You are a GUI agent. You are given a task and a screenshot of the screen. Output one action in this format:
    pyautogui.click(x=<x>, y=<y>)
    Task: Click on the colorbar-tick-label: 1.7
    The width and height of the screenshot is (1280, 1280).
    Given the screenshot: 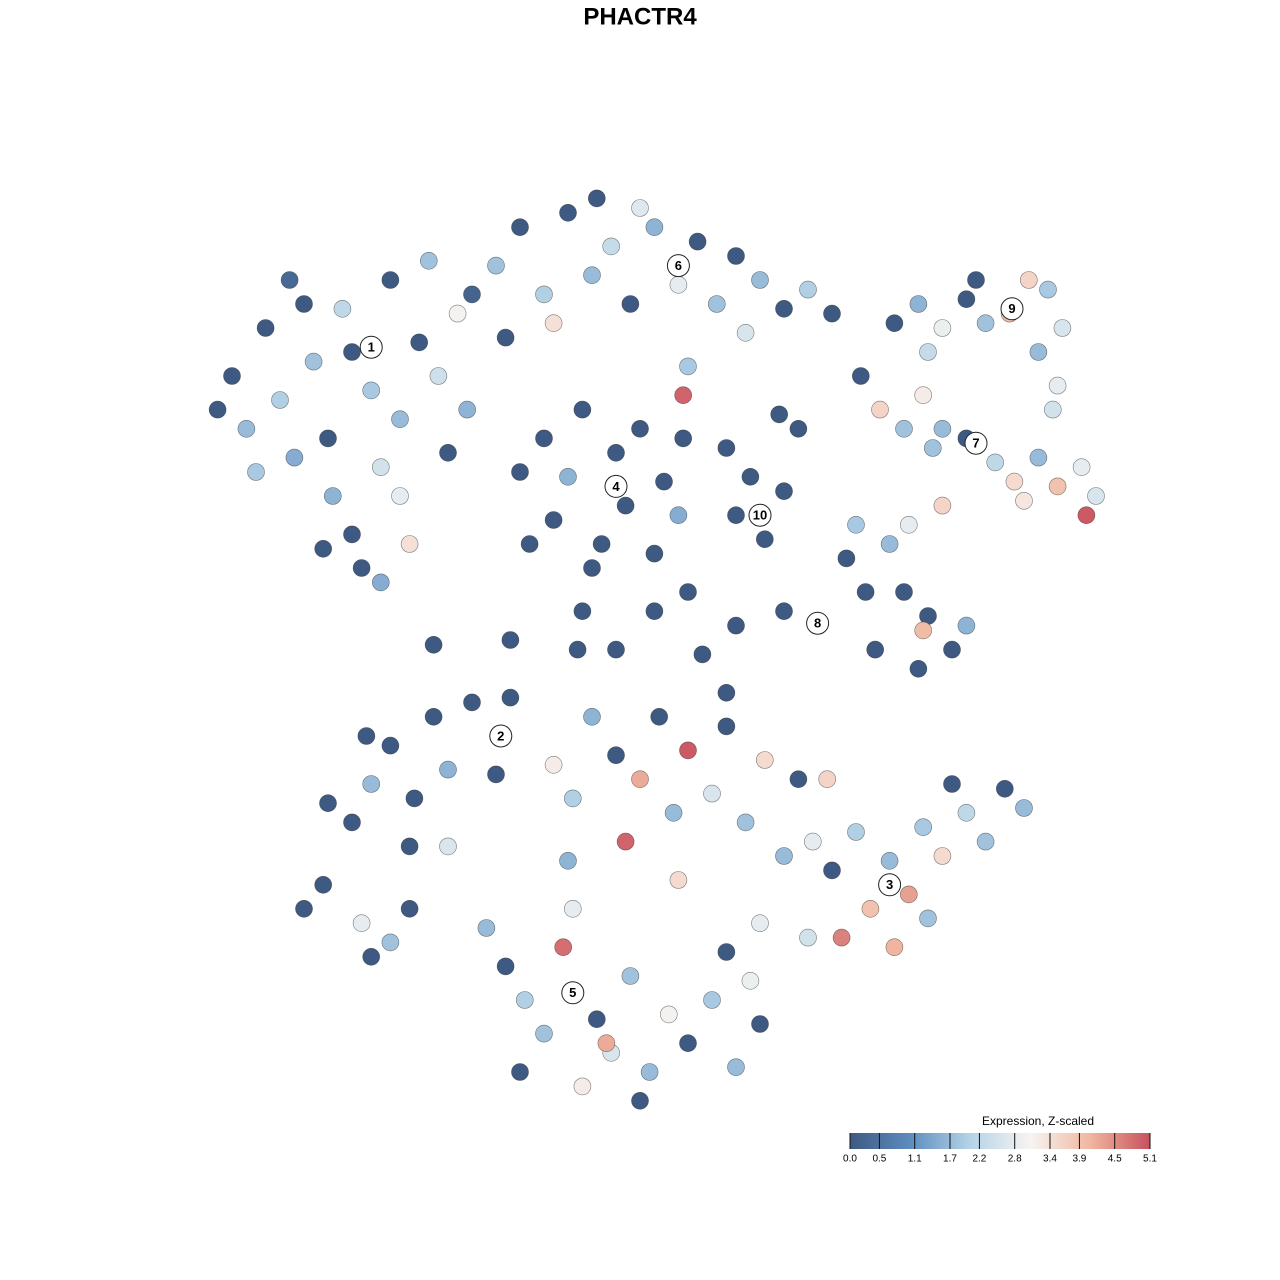 What is the action you would take?
    pyautogui.click(x=950, y=1159)
    